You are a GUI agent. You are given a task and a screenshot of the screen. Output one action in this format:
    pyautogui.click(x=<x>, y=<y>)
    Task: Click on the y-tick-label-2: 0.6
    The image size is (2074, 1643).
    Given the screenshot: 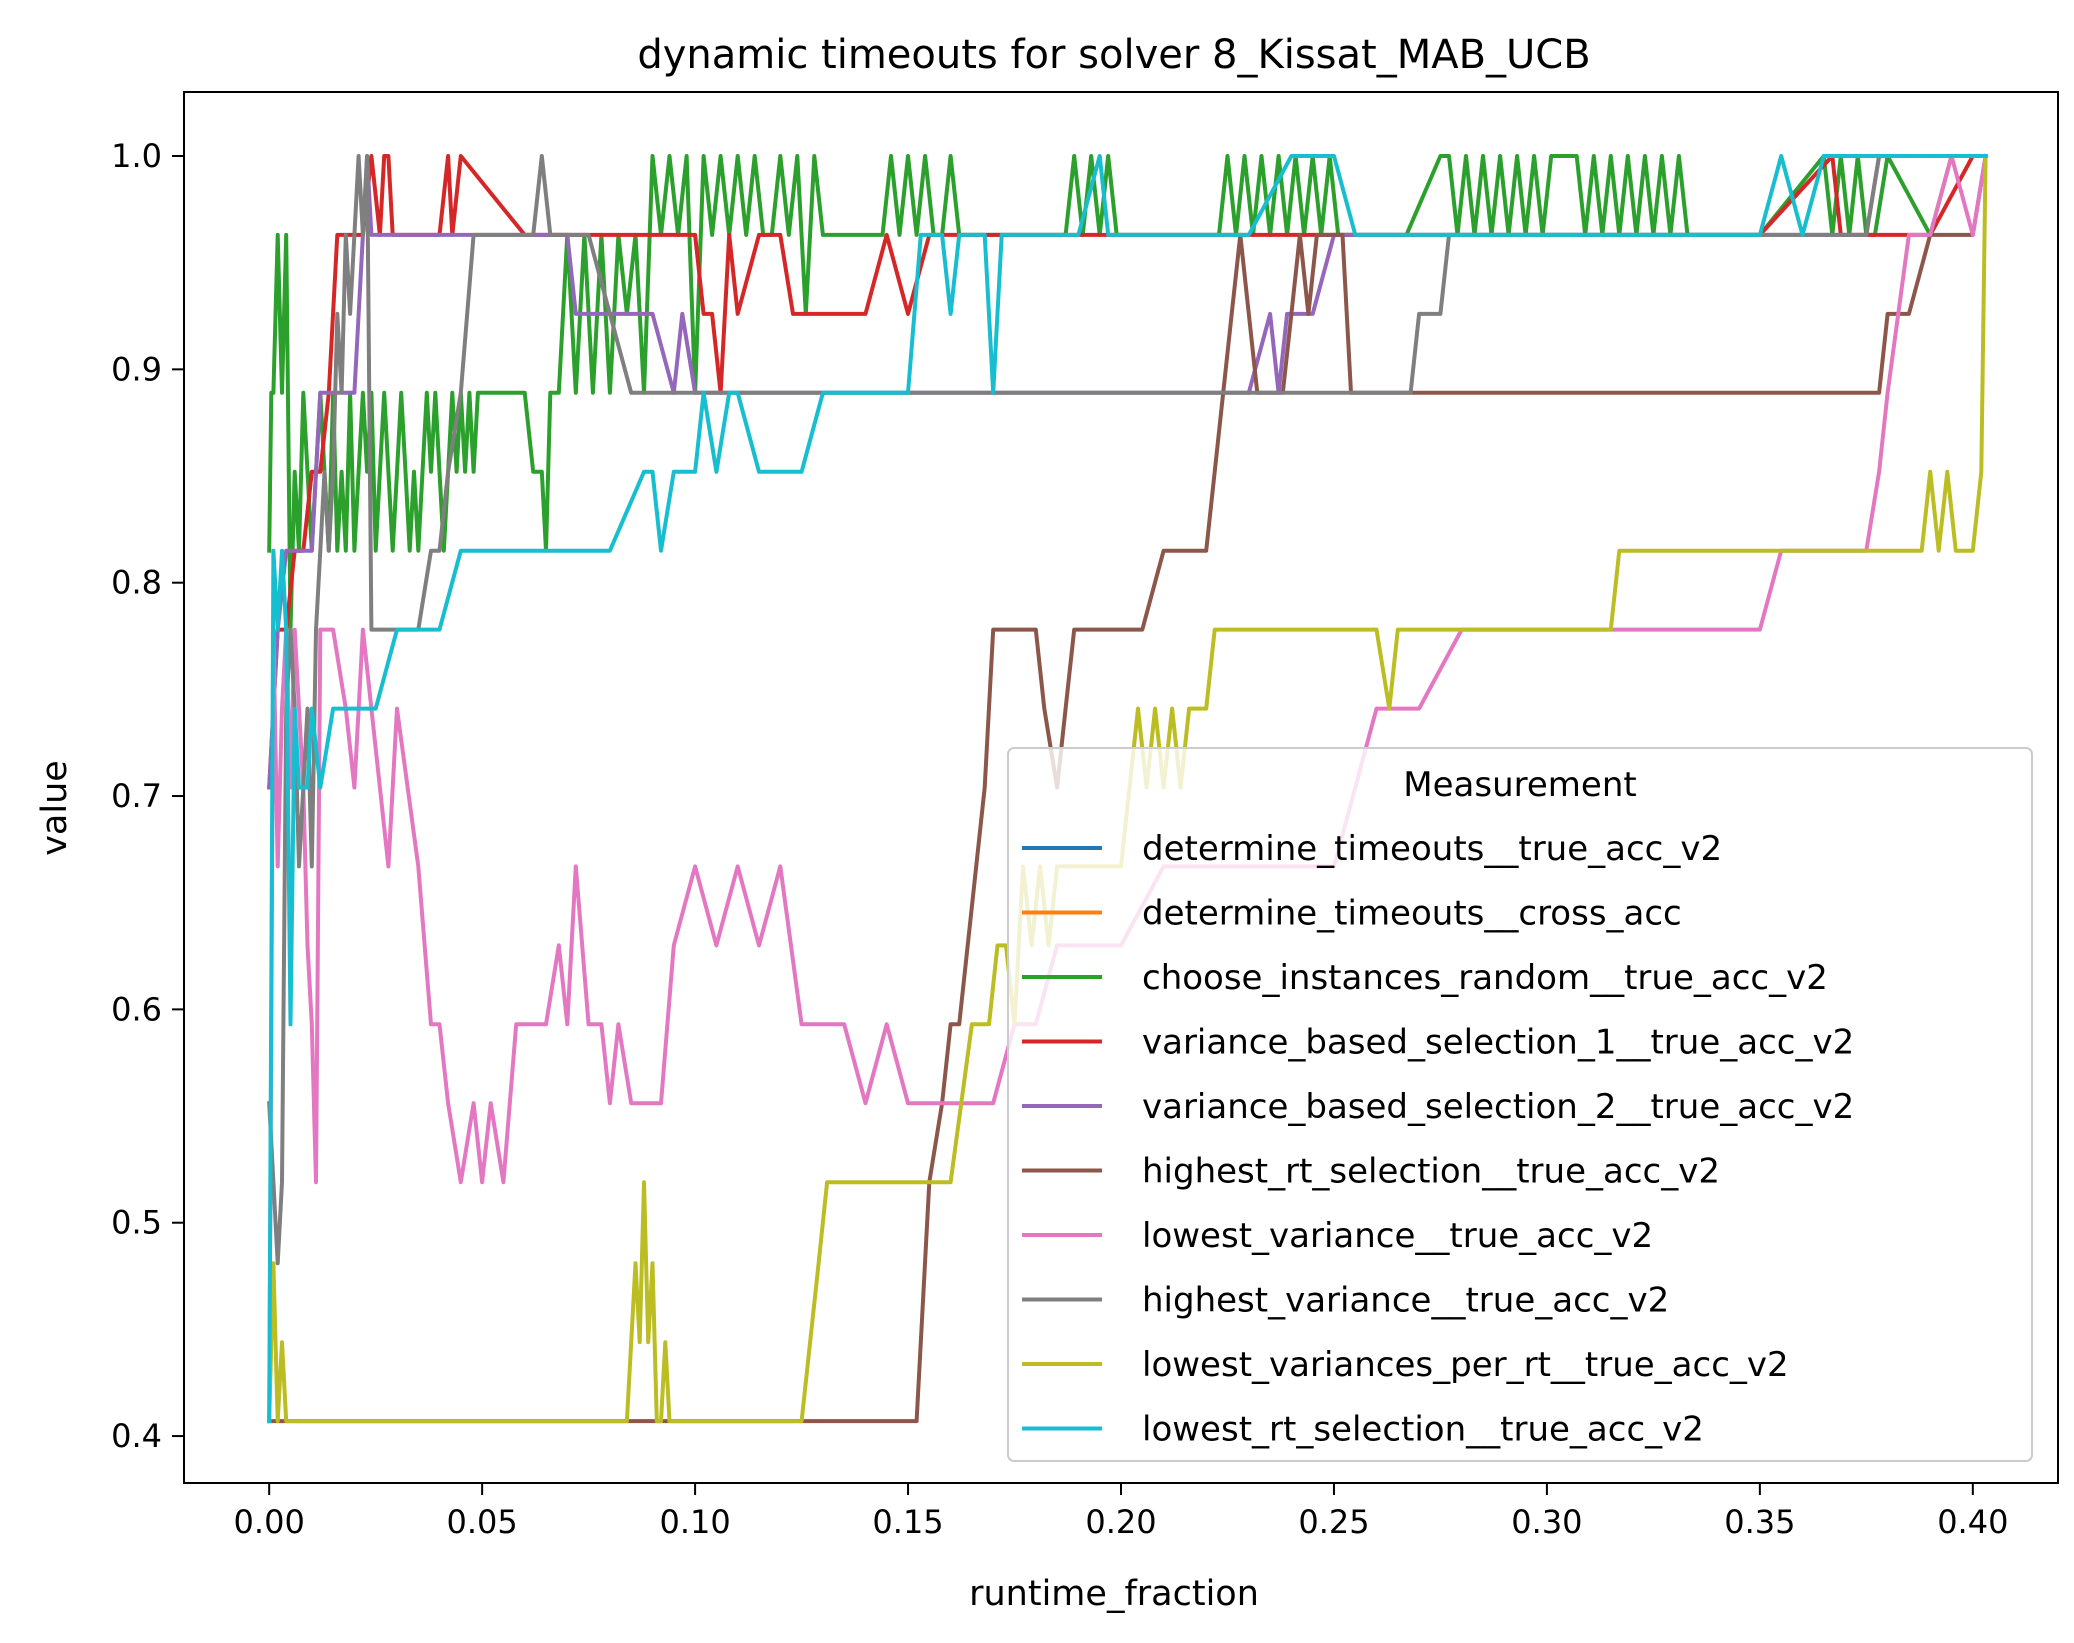 What is the action you would take?
    pyautogui.click(x=136, y=1009)
    